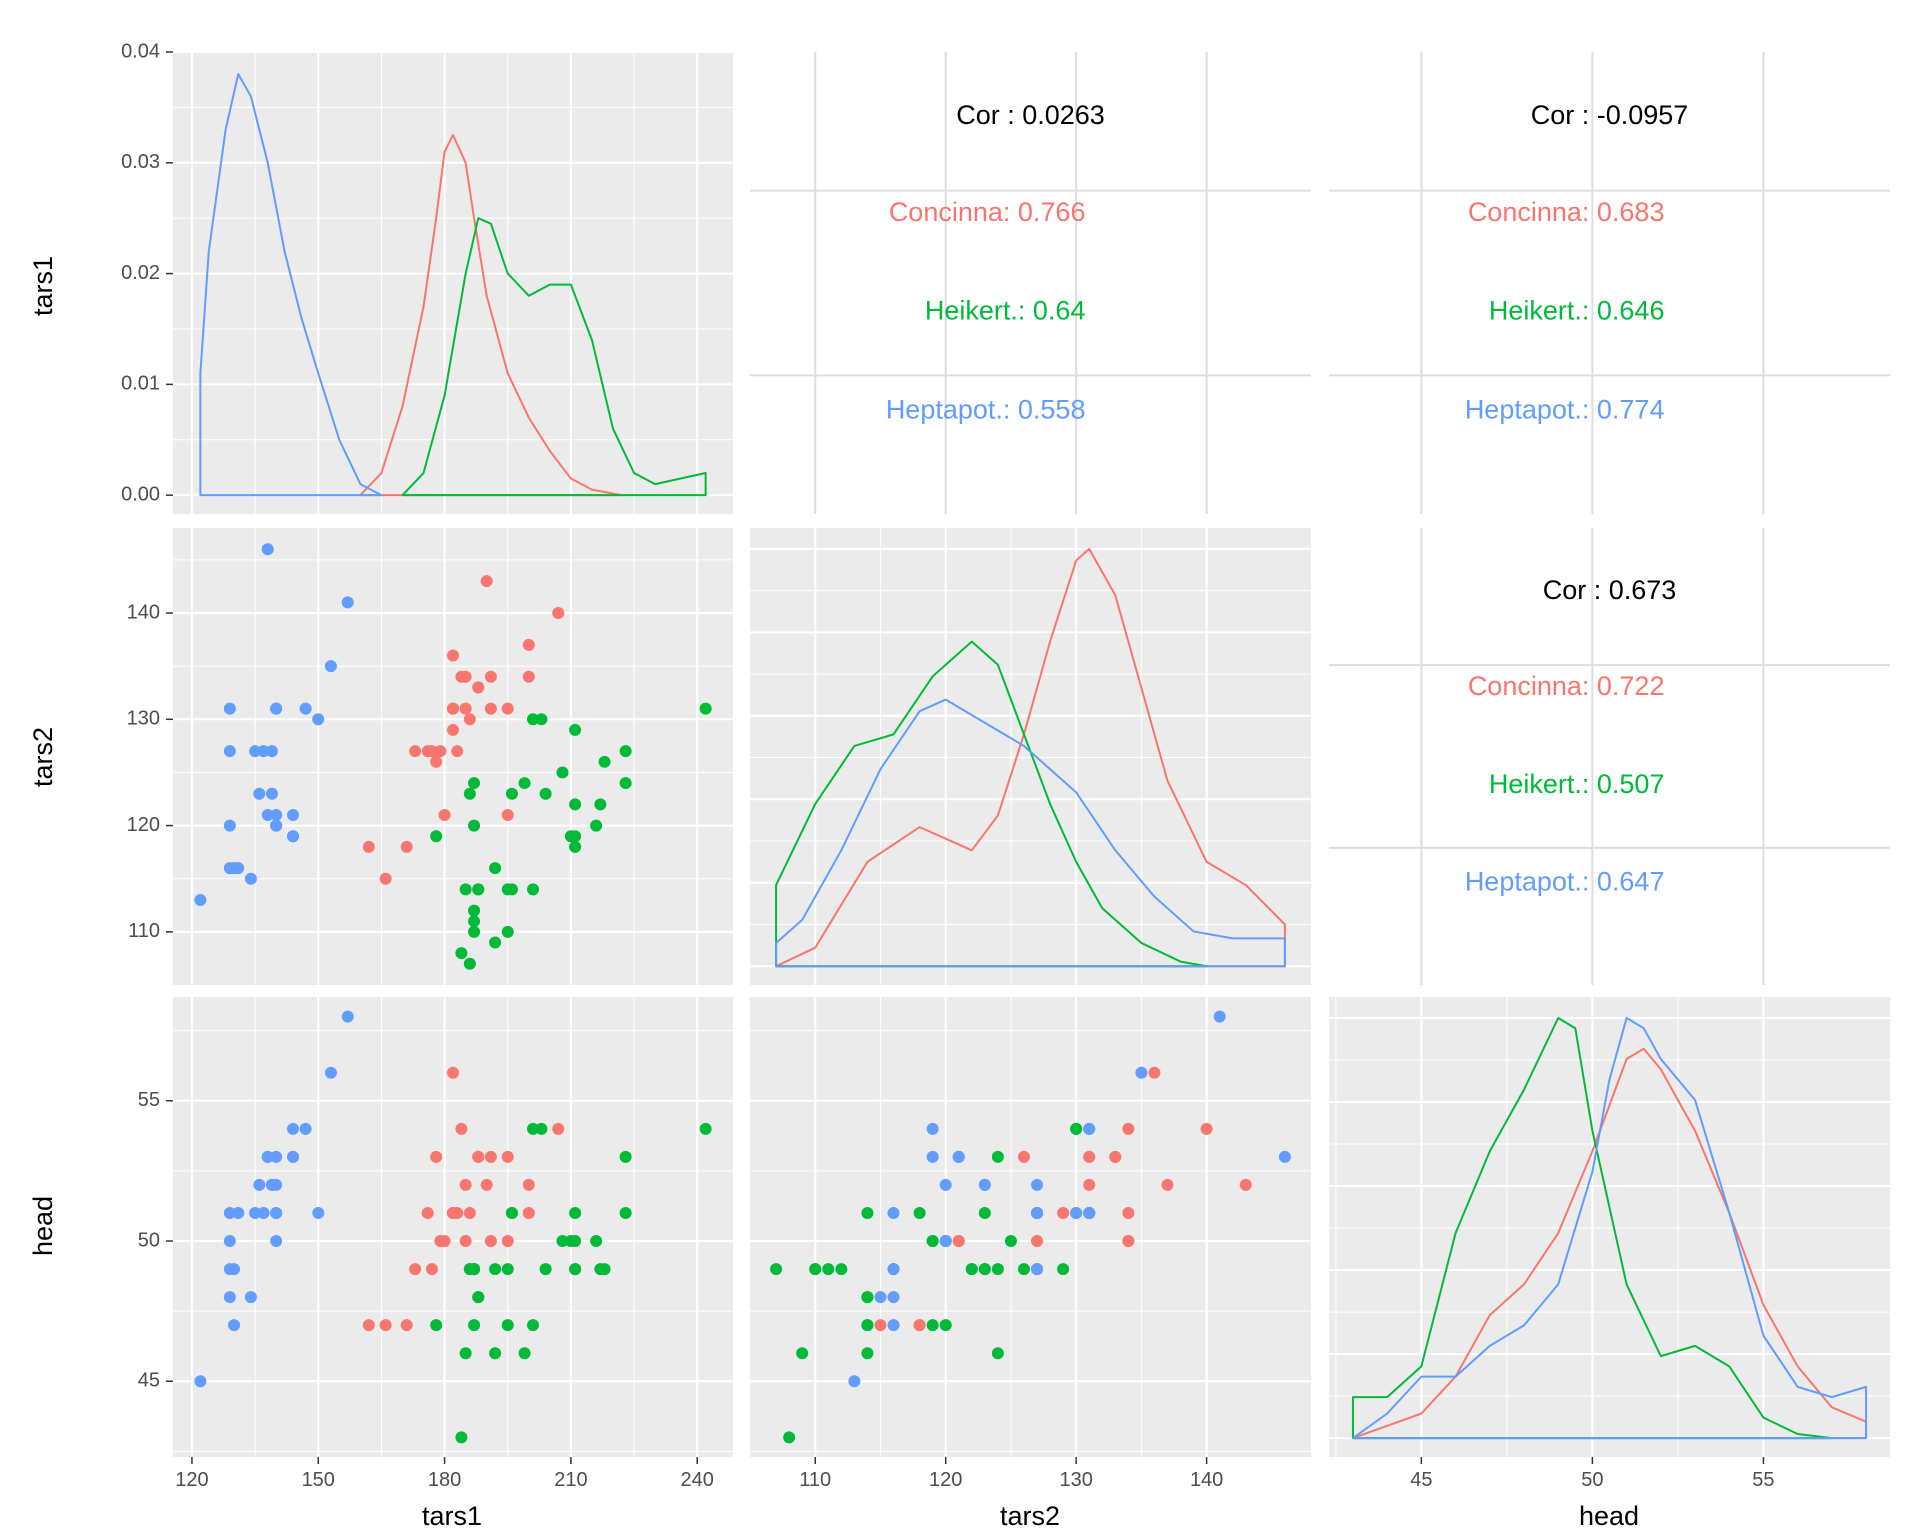 This screenshot has height=1536, width=1920. What do you see at coordinates (144, 931) in the screenshot?
I see `y-tick-tars2: 110` at bounding box center [144, 931].